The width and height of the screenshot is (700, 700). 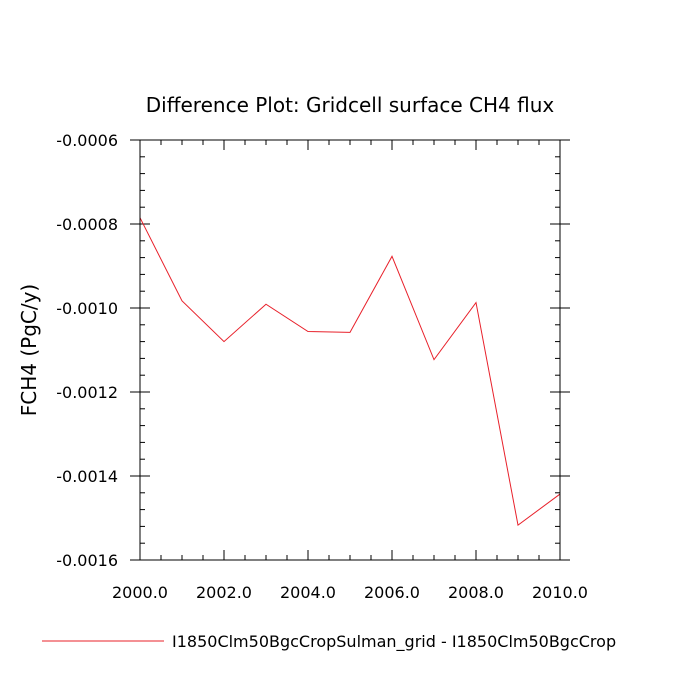 What do you see at coordinates (87, 560) in the screenshot?
I see `y-tick-label: -0.0016` at bounding box center [87, 560].